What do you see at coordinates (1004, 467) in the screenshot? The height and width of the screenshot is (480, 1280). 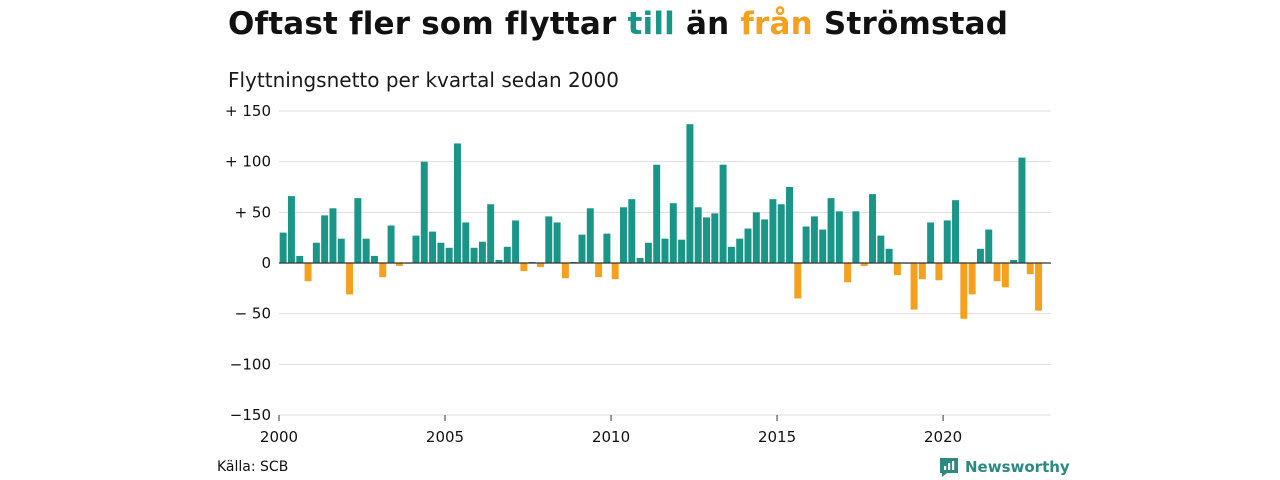 I see `brand: Newsworthy` at bounding box center [1004, 467].